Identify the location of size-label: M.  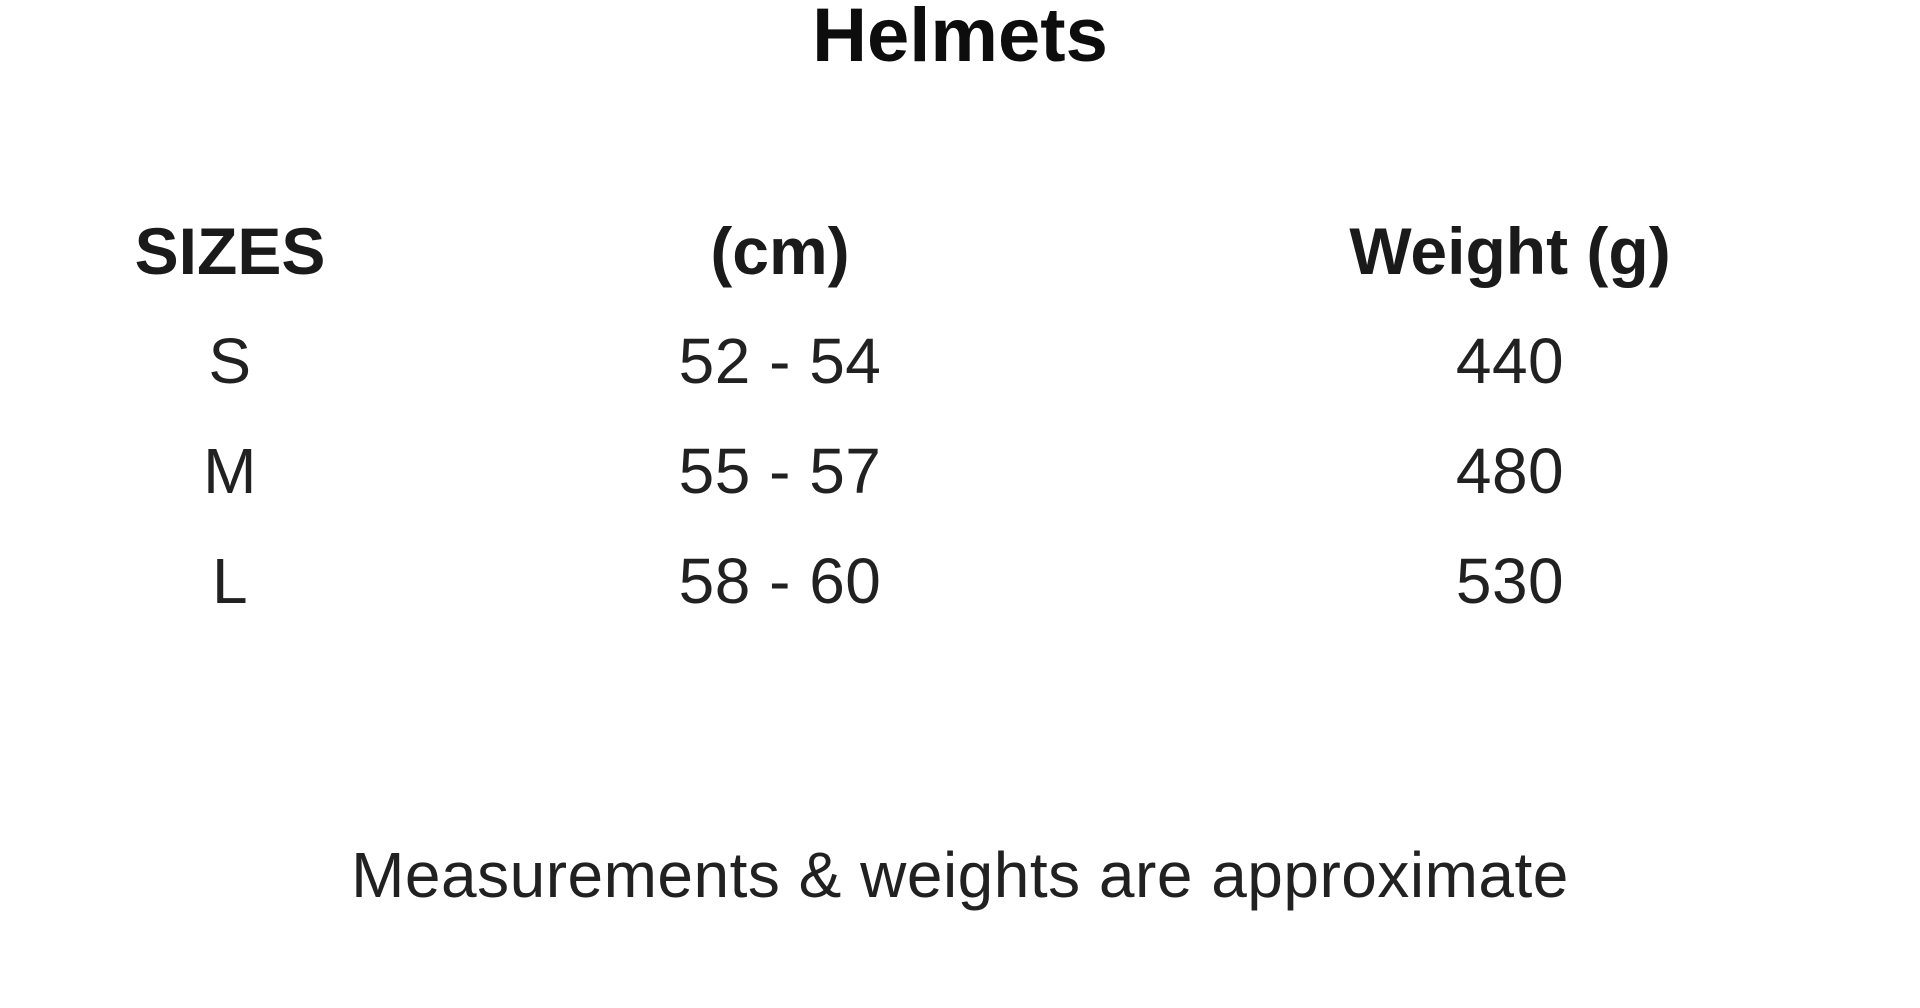
(230, 471).